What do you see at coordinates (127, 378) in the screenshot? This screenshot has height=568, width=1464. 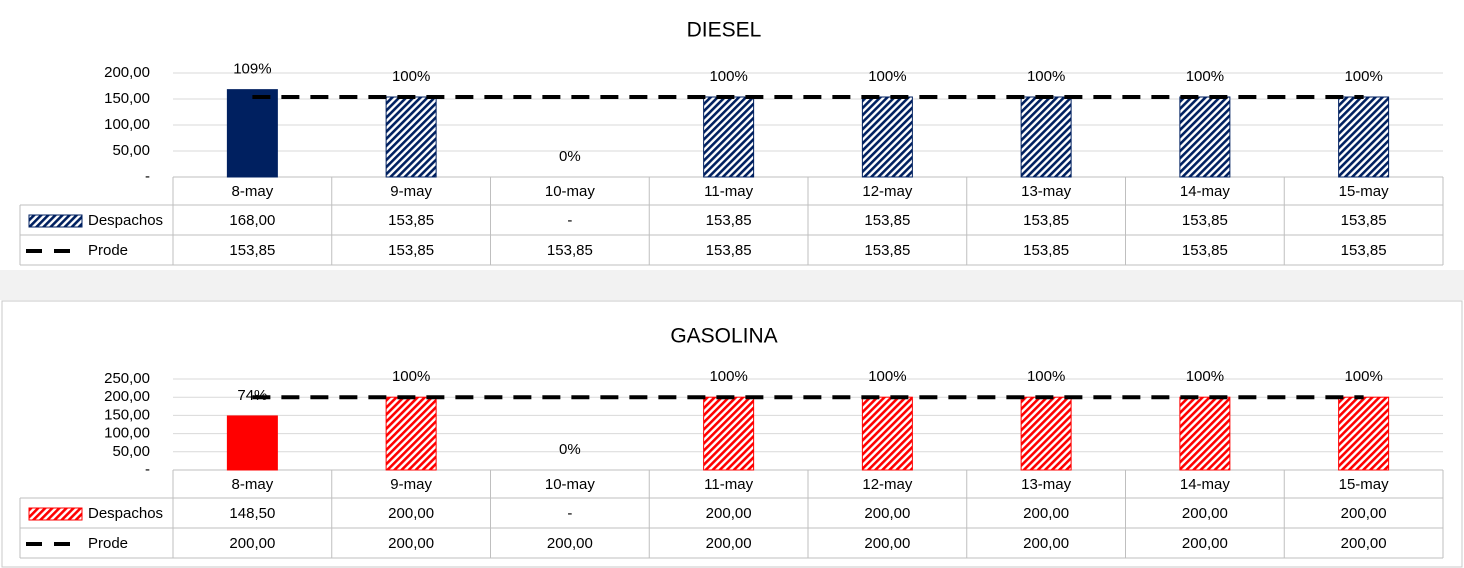 I see `y-tick-label: 250,00` at bounding box center [127, 378].